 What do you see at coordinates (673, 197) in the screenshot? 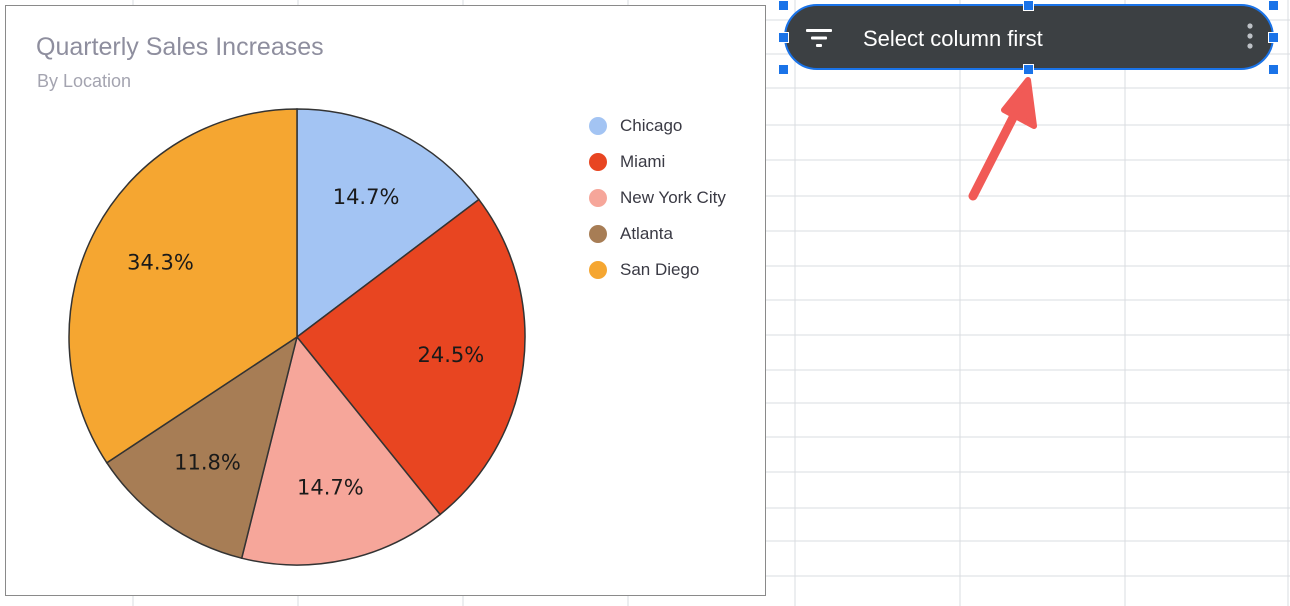
I see `legend-label: New York City` at bounding box center [673, 197].